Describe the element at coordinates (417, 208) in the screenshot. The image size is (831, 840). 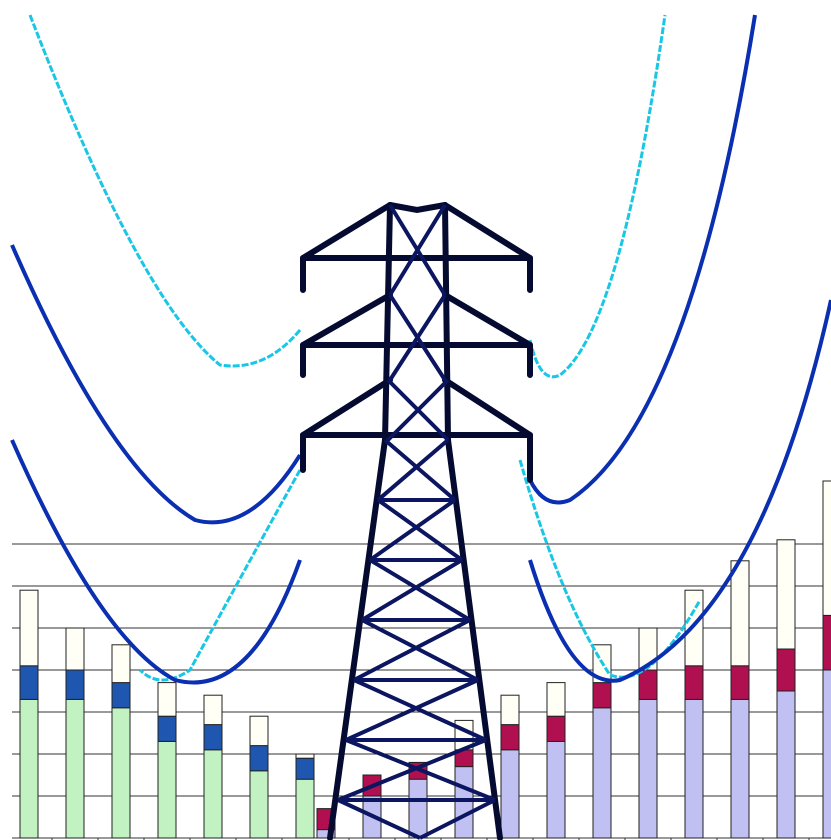
I see `tower-peak` at that location.